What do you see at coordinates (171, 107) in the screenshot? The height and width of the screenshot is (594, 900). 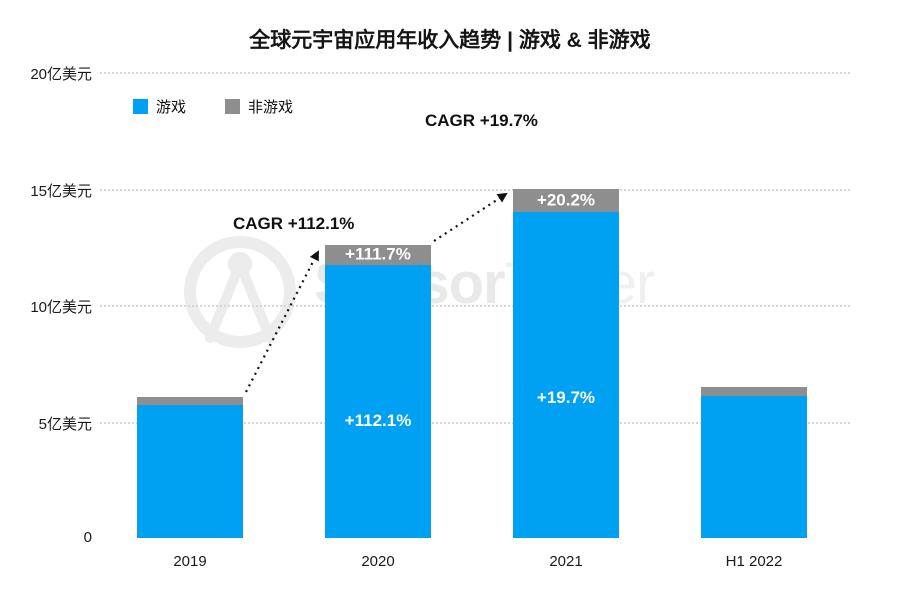 I see `games-legend-label: 游戏` at bounding box center [171, 107].